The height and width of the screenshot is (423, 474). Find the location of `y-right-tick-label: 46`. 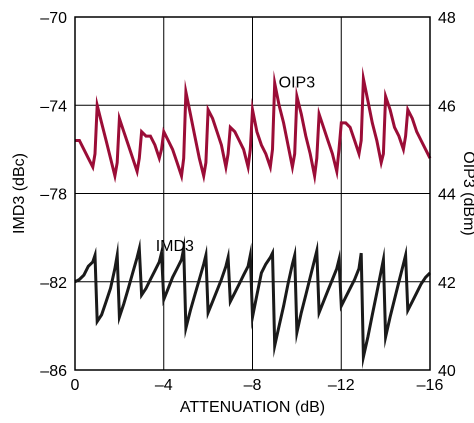

y-right-tick-label: 46 is located at coordinates (447, 106).